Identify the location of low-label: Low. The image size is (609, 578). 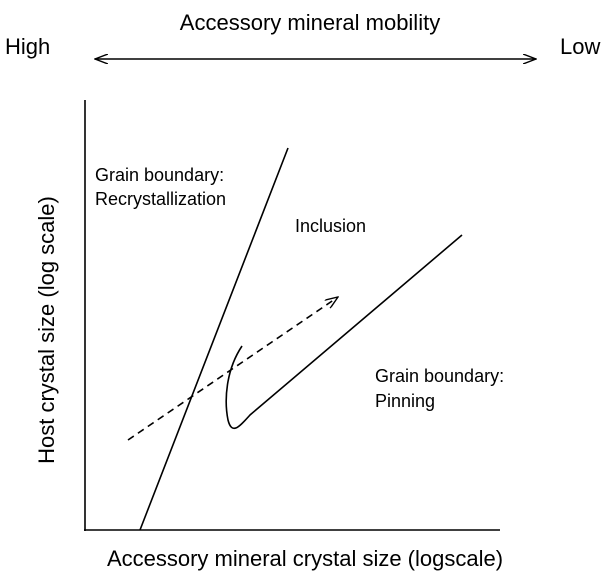
(580, 46).